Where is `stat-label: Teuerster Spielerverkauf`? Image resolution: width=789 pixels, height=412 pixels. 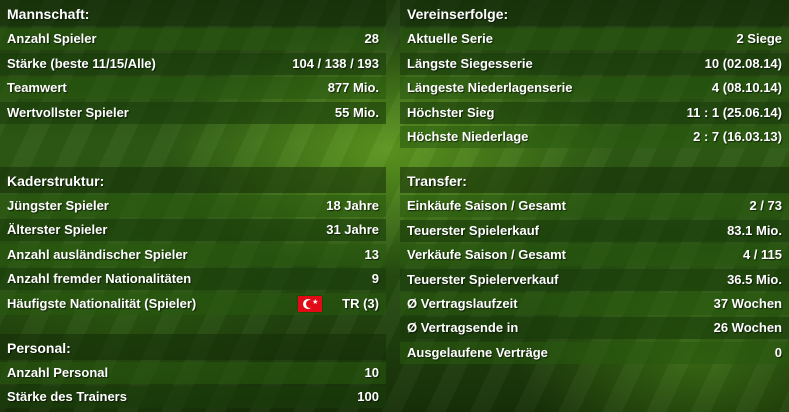 stat-label: Teuerster Spielerverkauf is located at coordinates (483, 279).